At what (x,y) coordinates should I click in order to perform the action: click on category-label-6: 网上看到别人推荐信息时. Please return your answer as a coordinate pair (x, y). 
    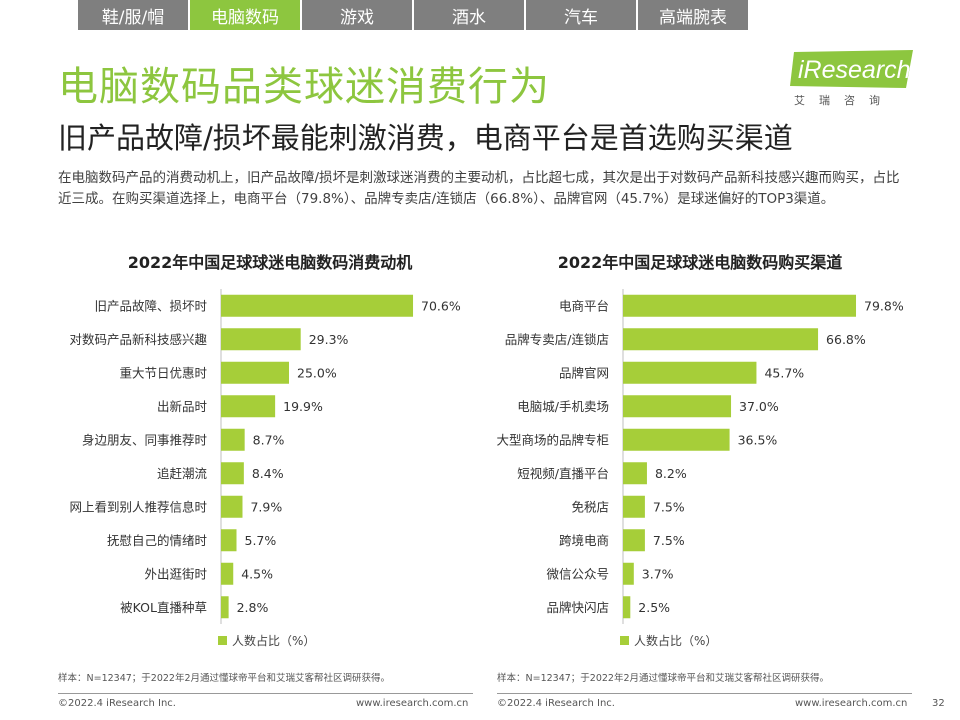
    Looking at the image, I should click on (138, 506).